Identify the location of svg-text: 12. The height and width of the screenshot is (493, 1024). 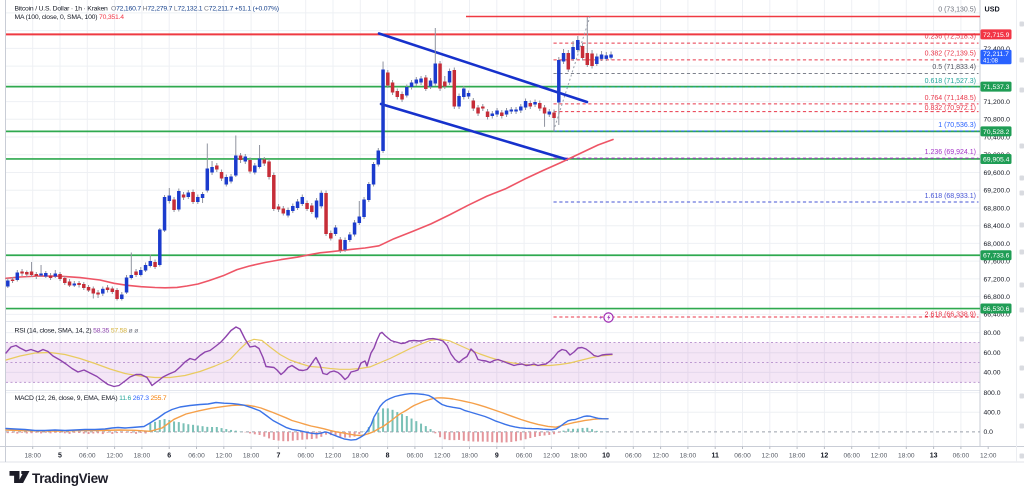
(825, 456).